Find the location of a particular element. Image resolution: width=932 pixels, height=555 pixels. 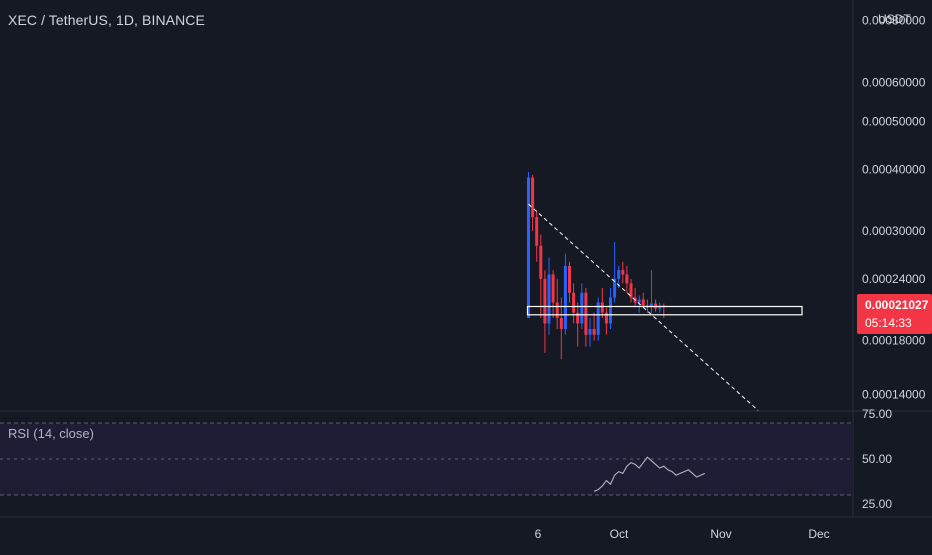

price-tick-label: 0.00060000 is located at coordinates (894, 82).